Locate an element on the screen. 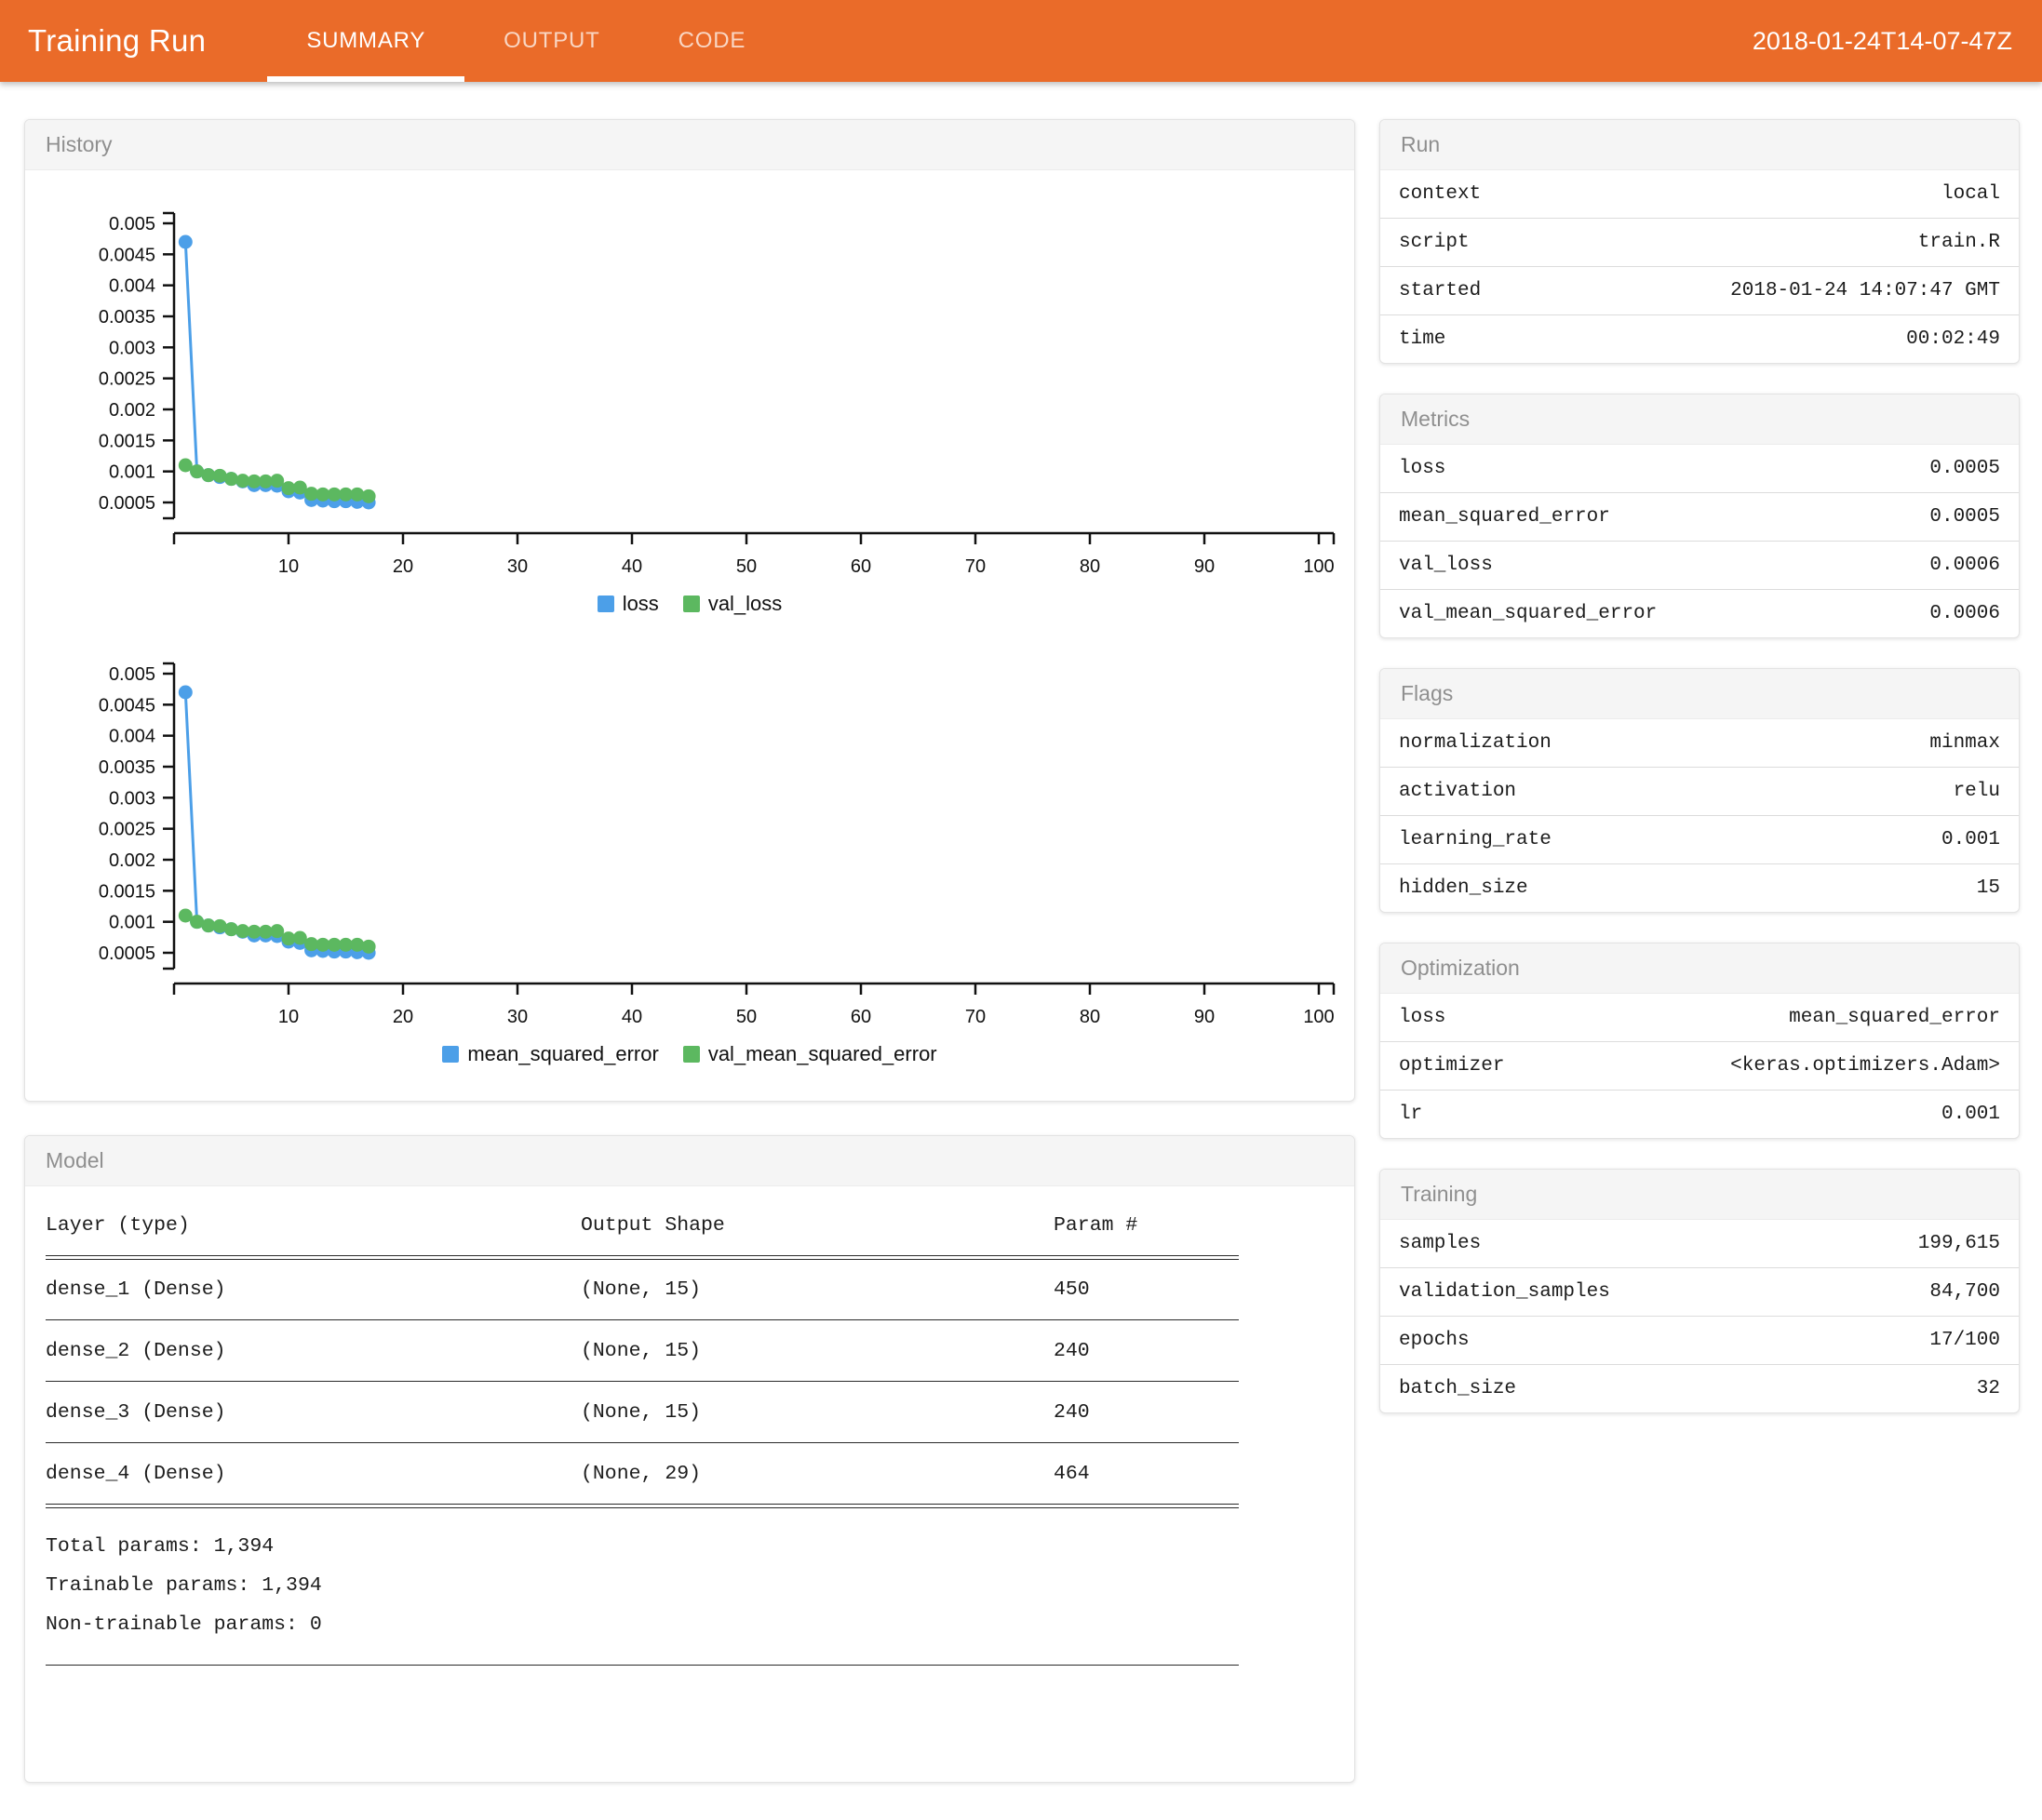 The image size is (2042, 1820). kv-key: batch_size is located at coordinates (1458, 1388).